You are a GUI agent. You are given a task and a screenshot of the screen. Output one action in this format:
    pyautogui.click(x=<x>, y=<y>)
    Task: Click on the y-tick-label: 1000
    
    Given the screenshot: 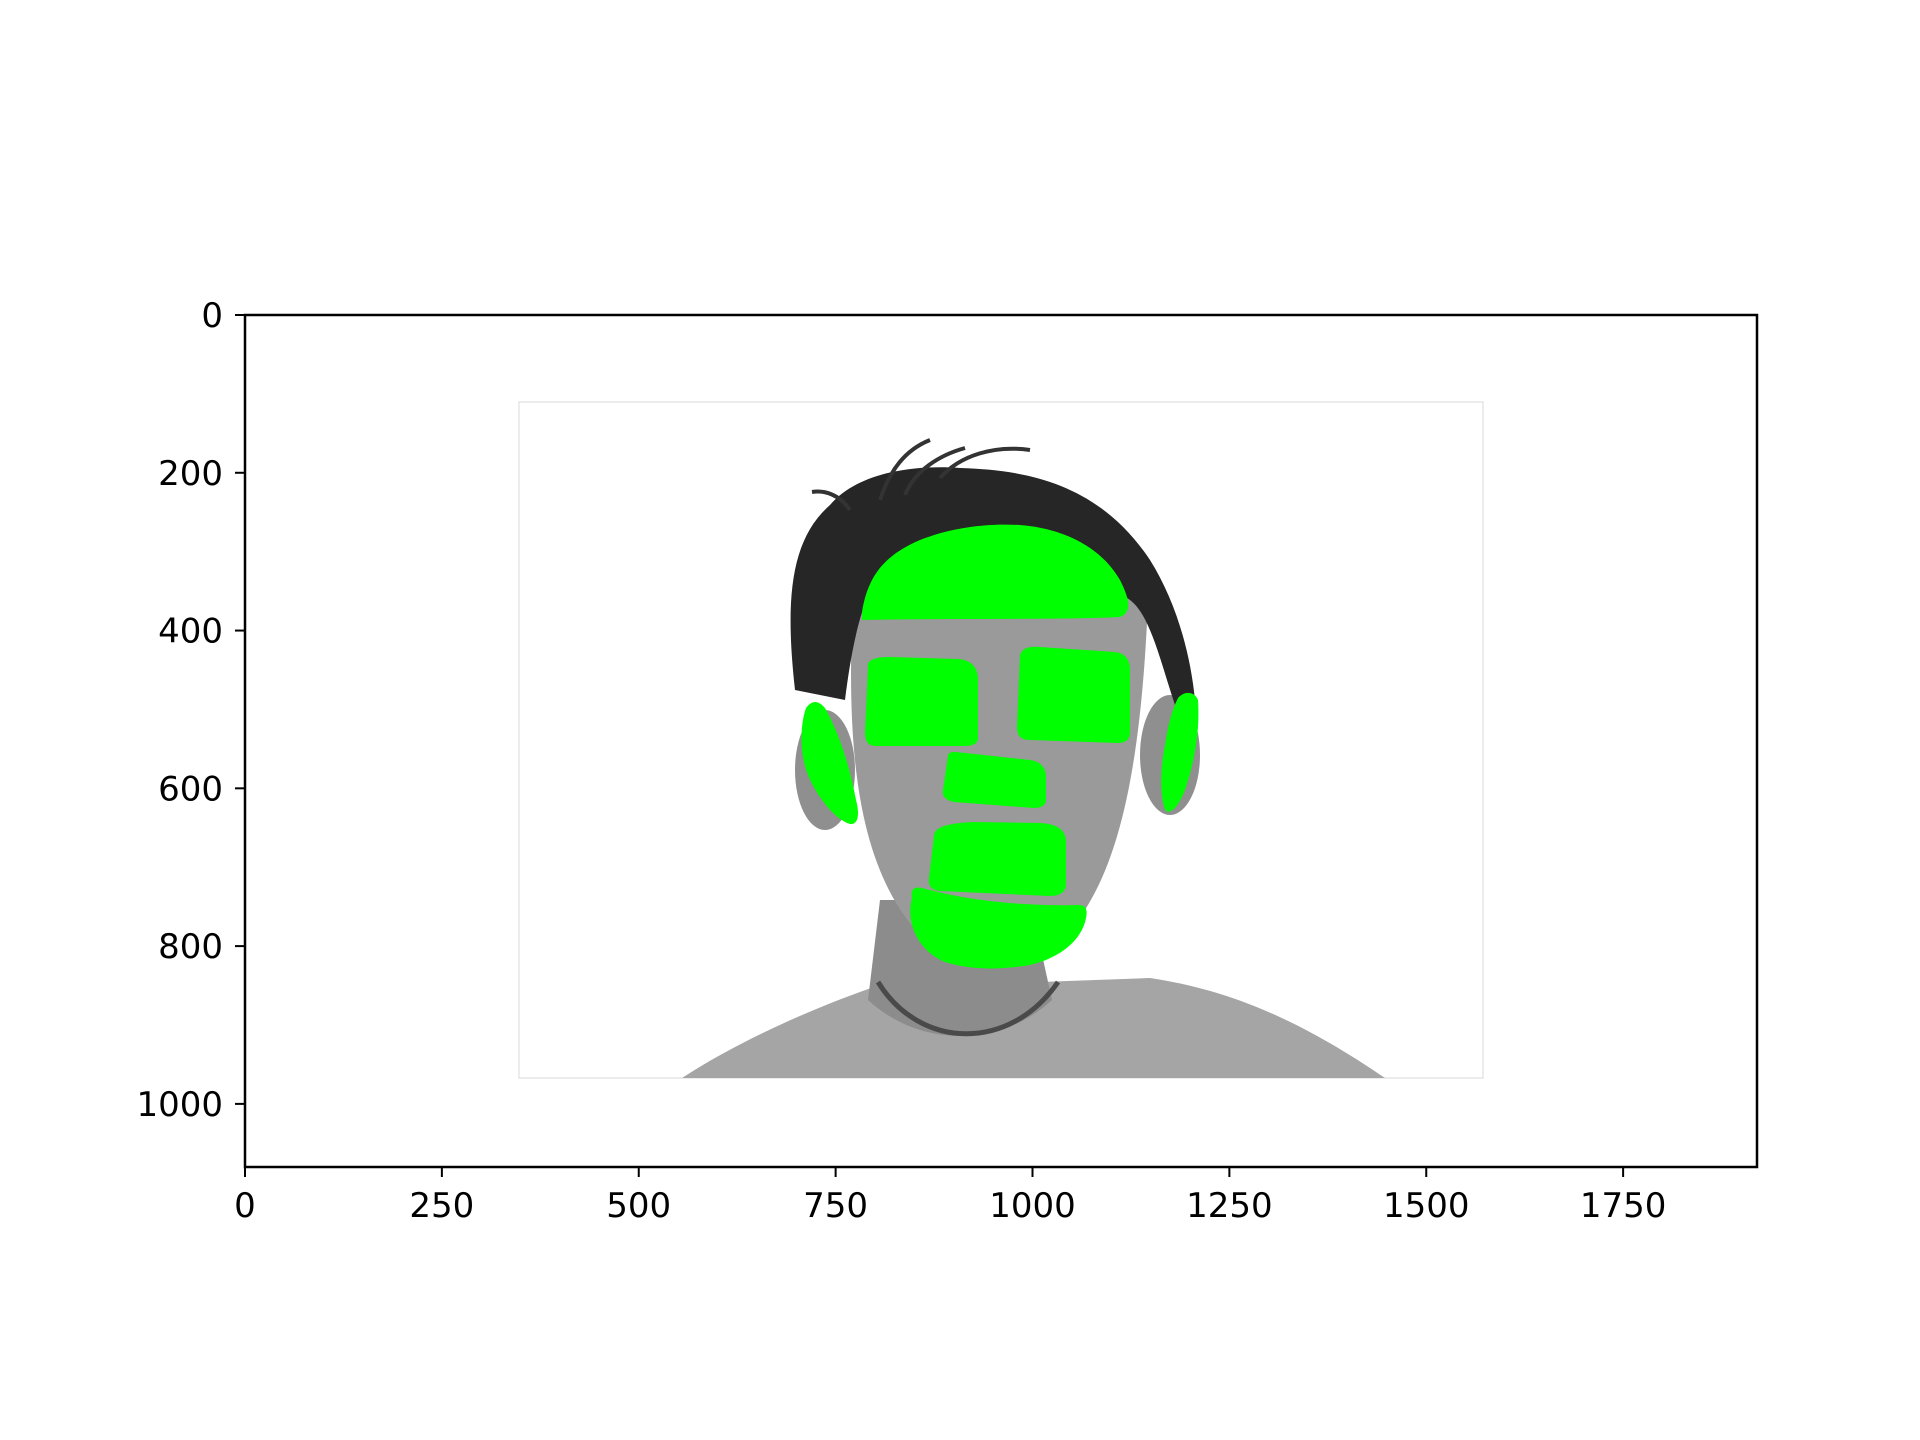 What is the action you would take?
    pyautogui.click(x=179, y=1105)
    